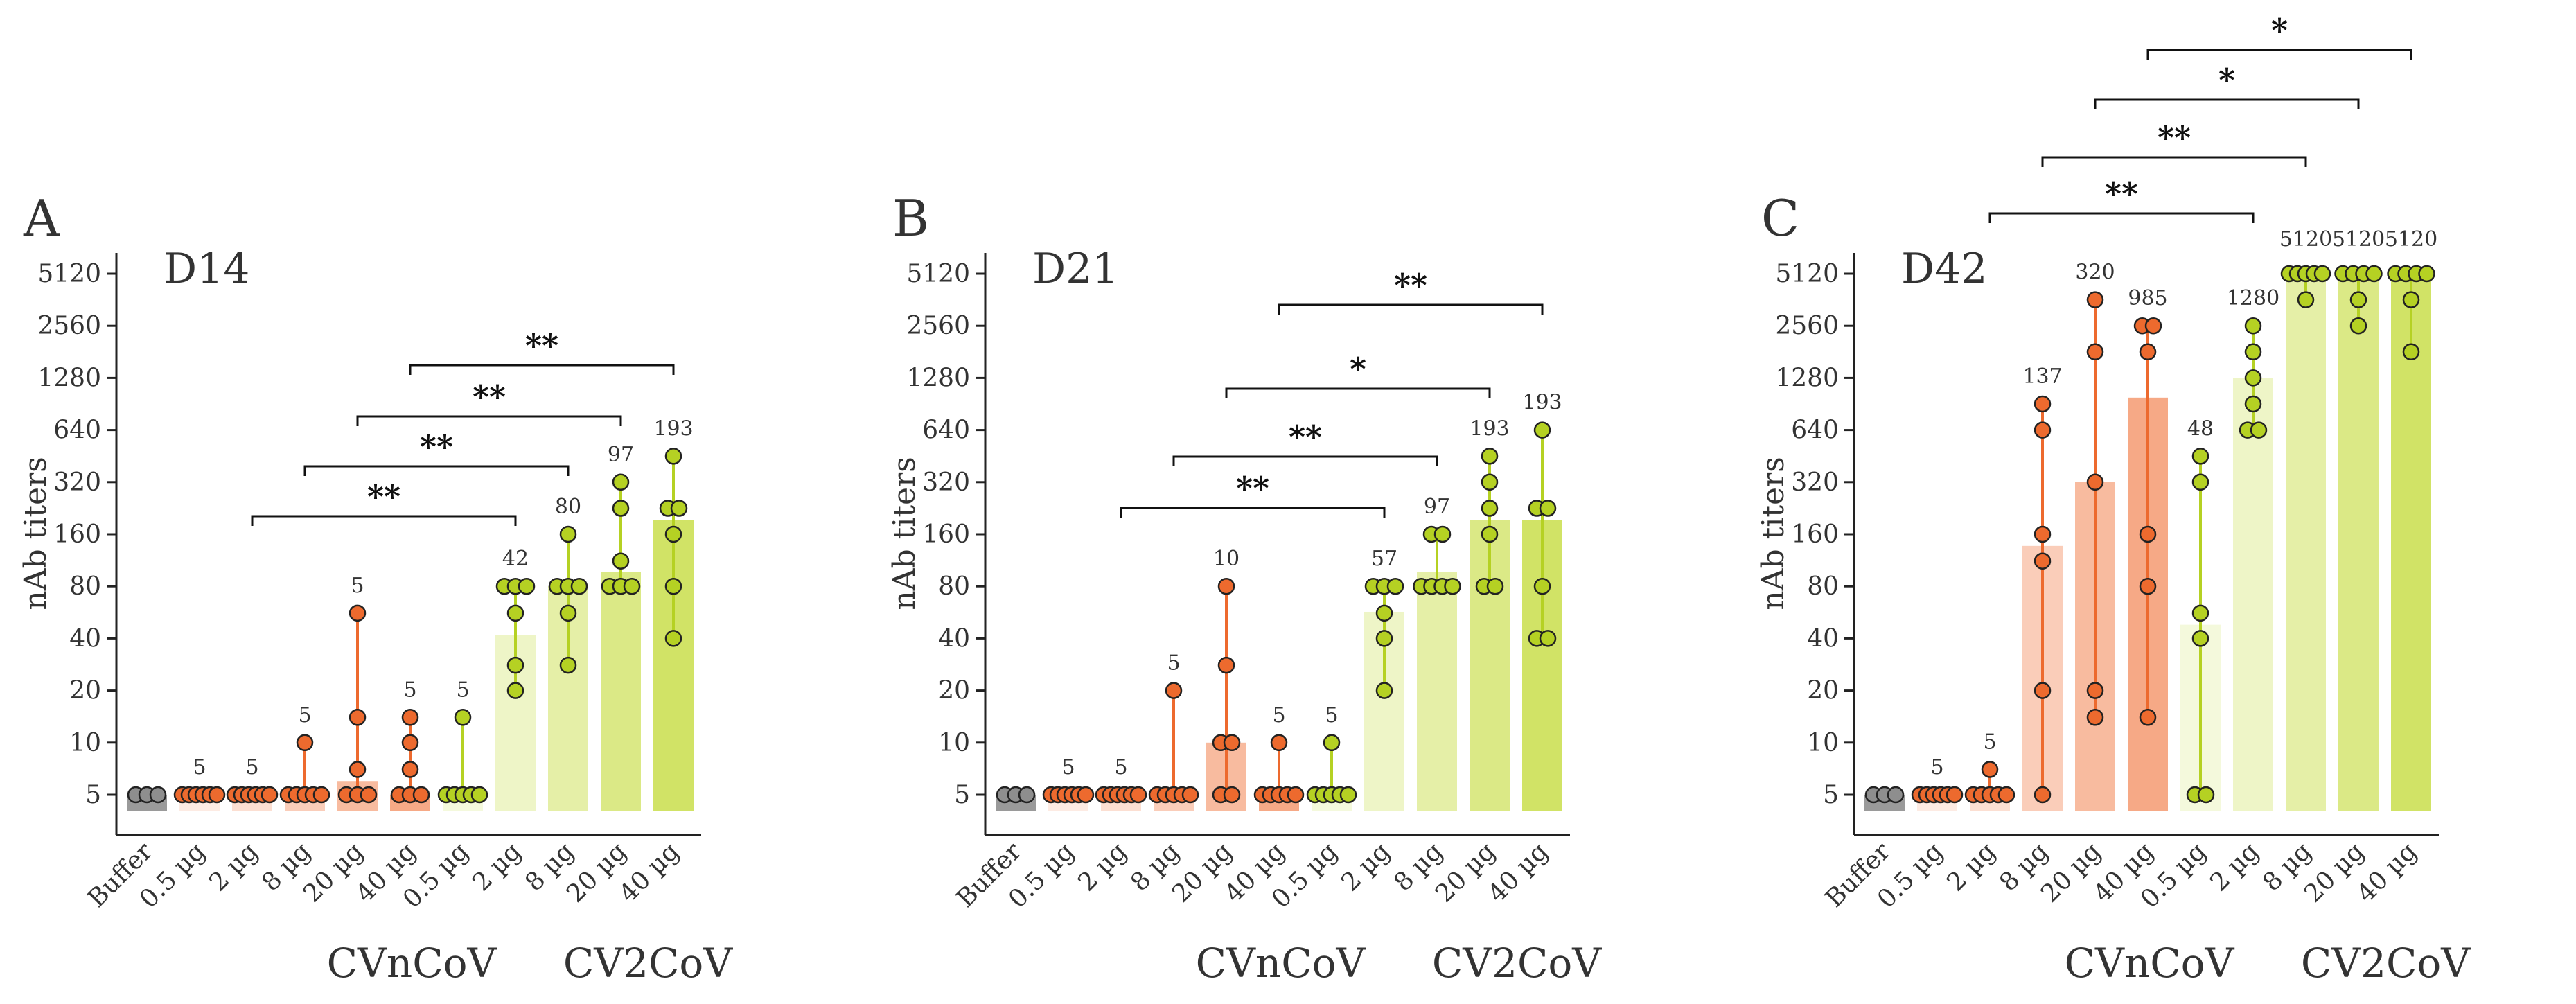 Image resolution: width=2576 pixels, height=1004 pixels. I want to click on y-axis-label: nAb titers, so click(1774, 533).